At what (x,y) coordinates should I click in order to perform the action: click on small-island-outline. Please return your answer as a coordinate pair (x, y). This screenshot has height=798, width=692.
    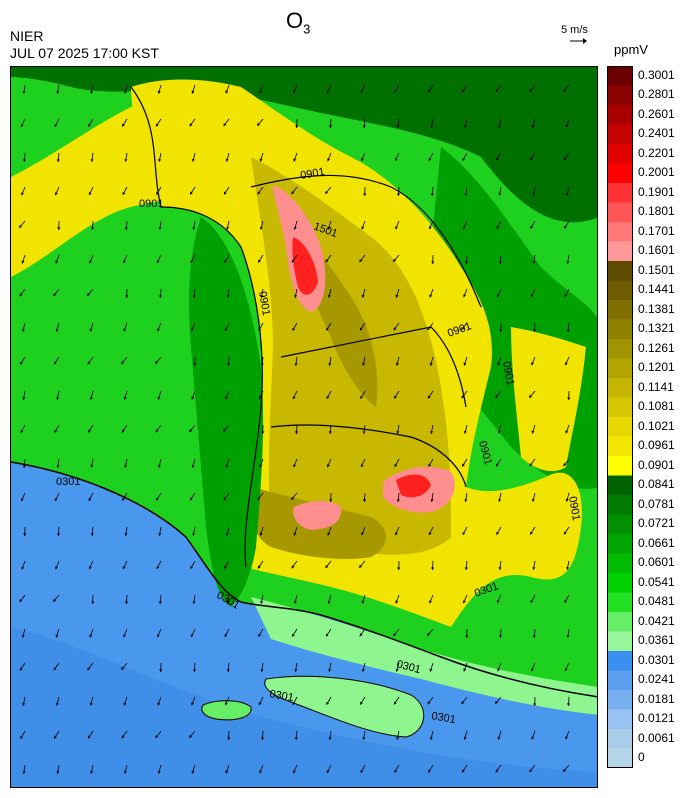
    Looking at the image, I should click on (226, 710).